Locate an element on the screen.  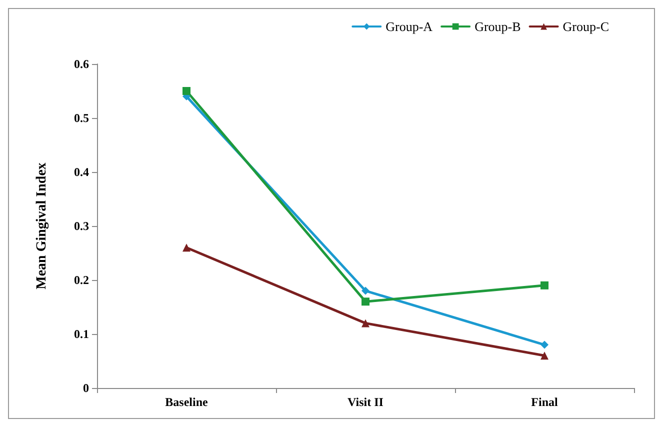
x-tick-label: Baseline is located at coordinates (187, 402).